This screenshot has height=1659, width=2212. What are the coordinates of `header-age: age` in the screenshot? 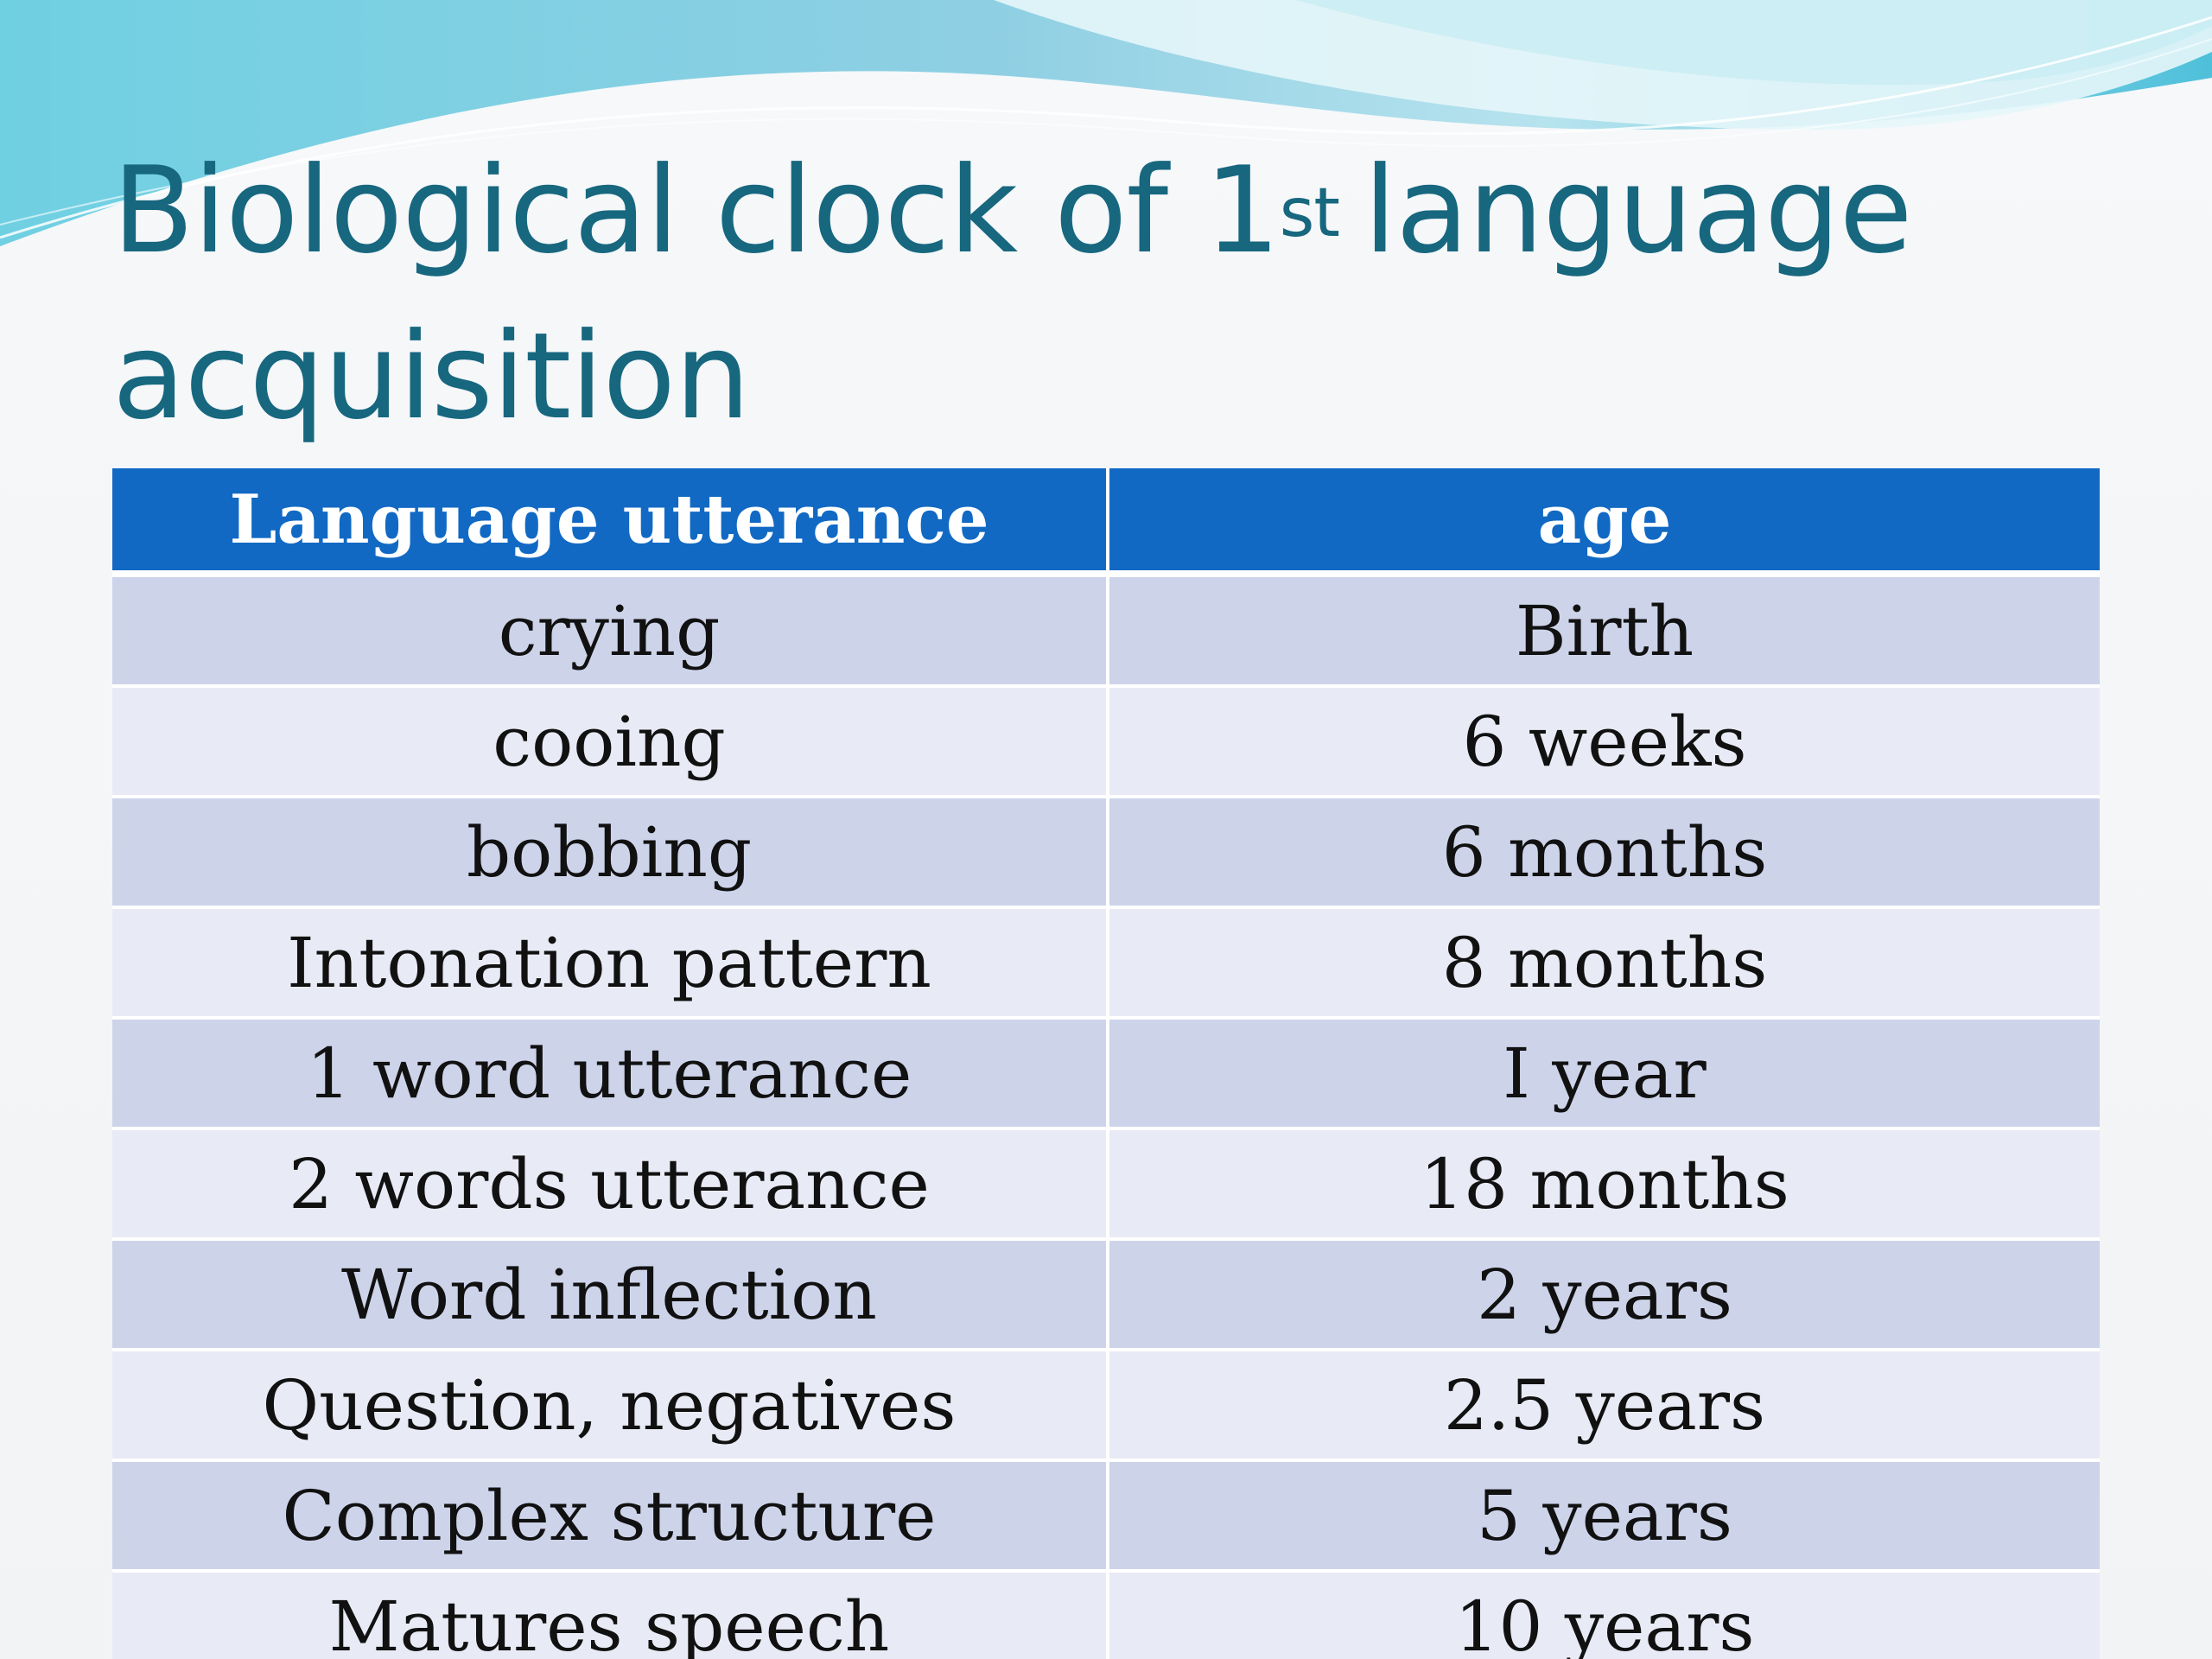 It's located at (1603, 522).